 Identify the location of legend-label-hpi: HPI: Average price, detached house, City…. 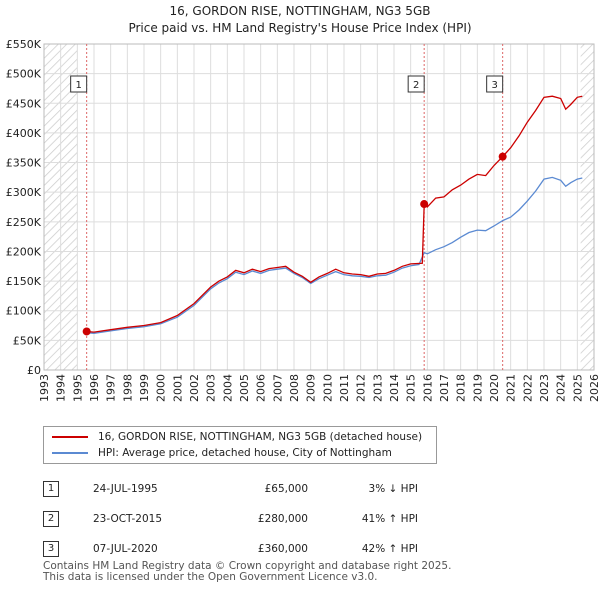
(245, 453).